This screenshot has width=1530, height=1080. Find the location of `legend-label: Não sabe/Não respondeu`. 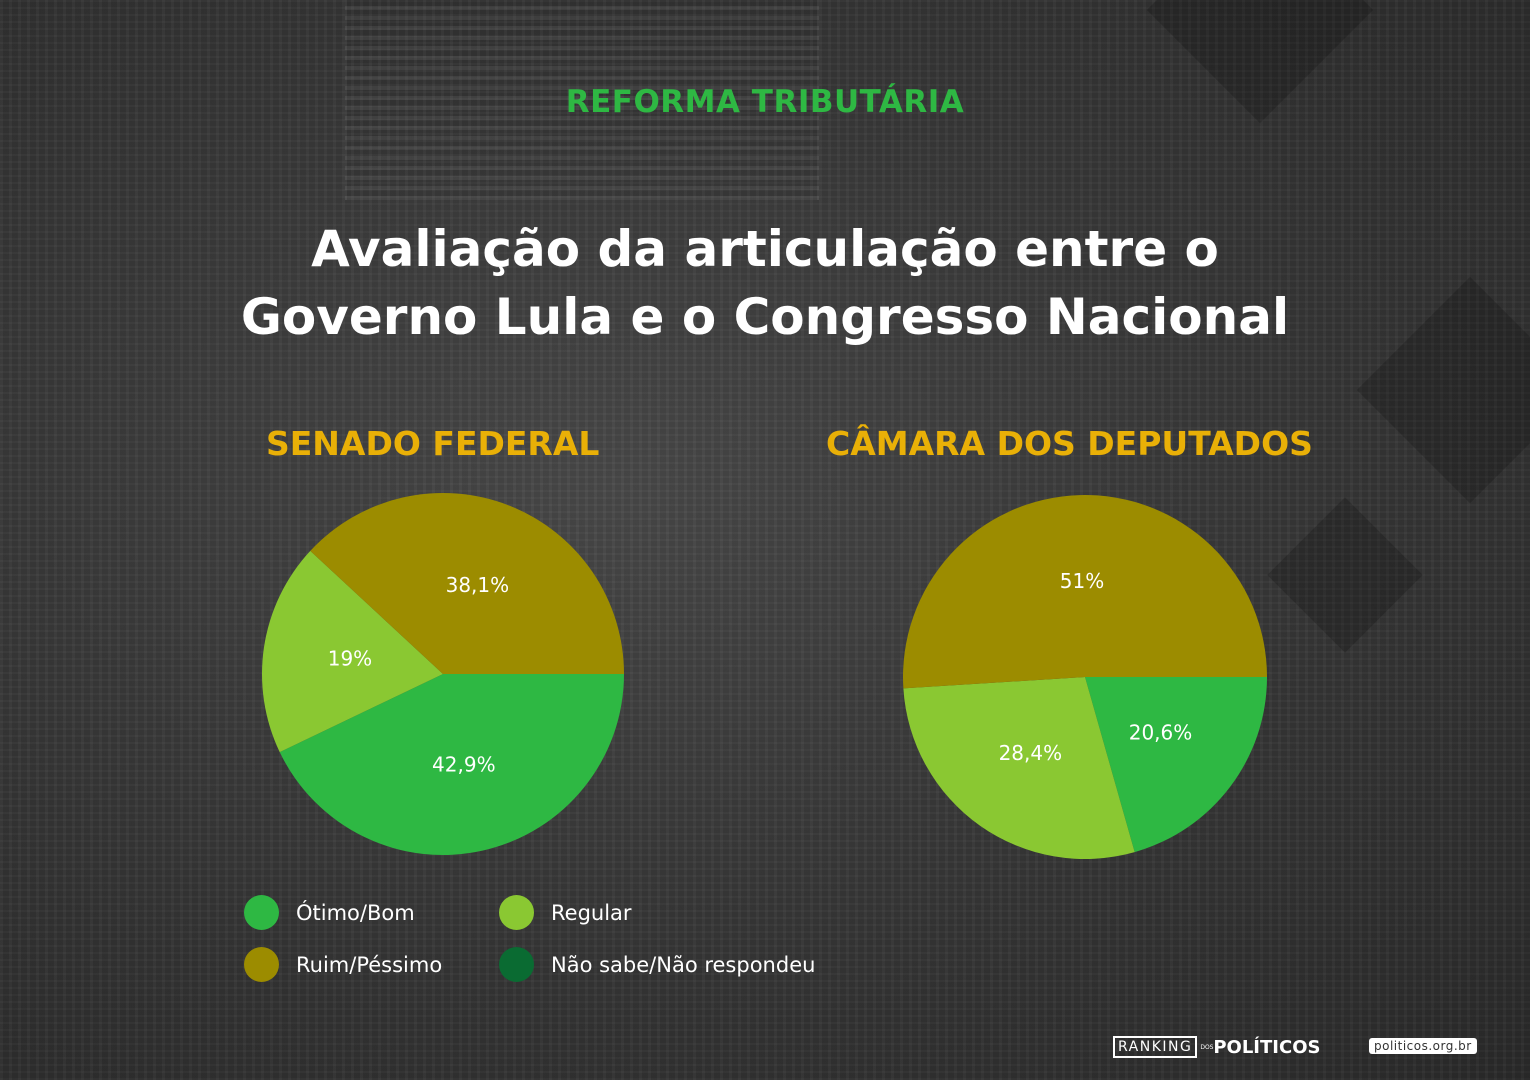

legend-label: Não sabe/Não respondeu is located at coordinates (683, 964).